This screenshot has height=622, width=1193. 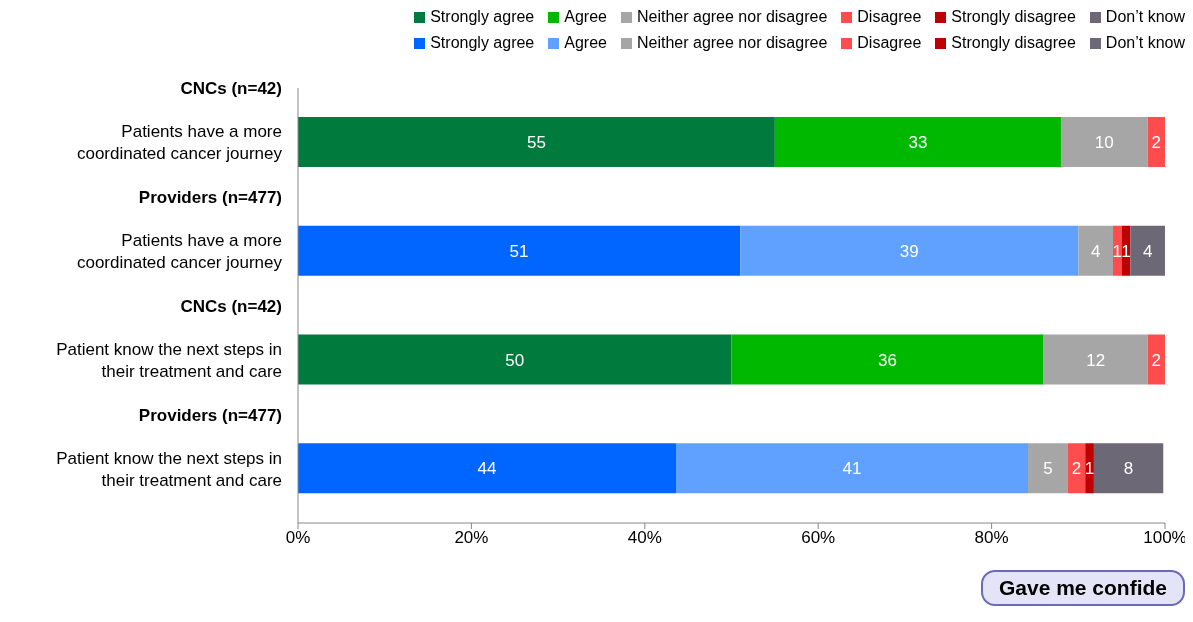 What do you see at coordinates (991, 538) in the screenshot?
I see `x-tick-label: 80%` at bounding box center [991, 538].